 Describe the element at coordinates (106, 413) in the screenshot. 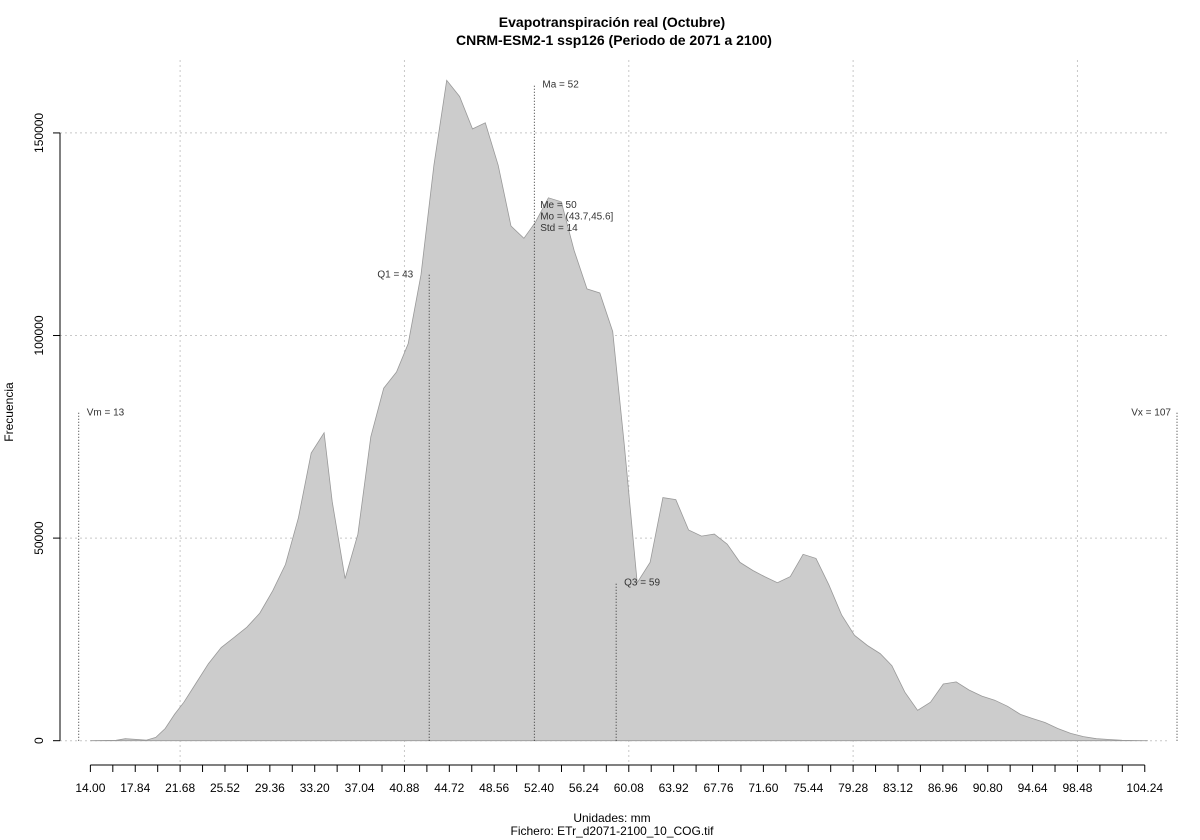

I see `marker-label-vm: Vm = 13` at that location.